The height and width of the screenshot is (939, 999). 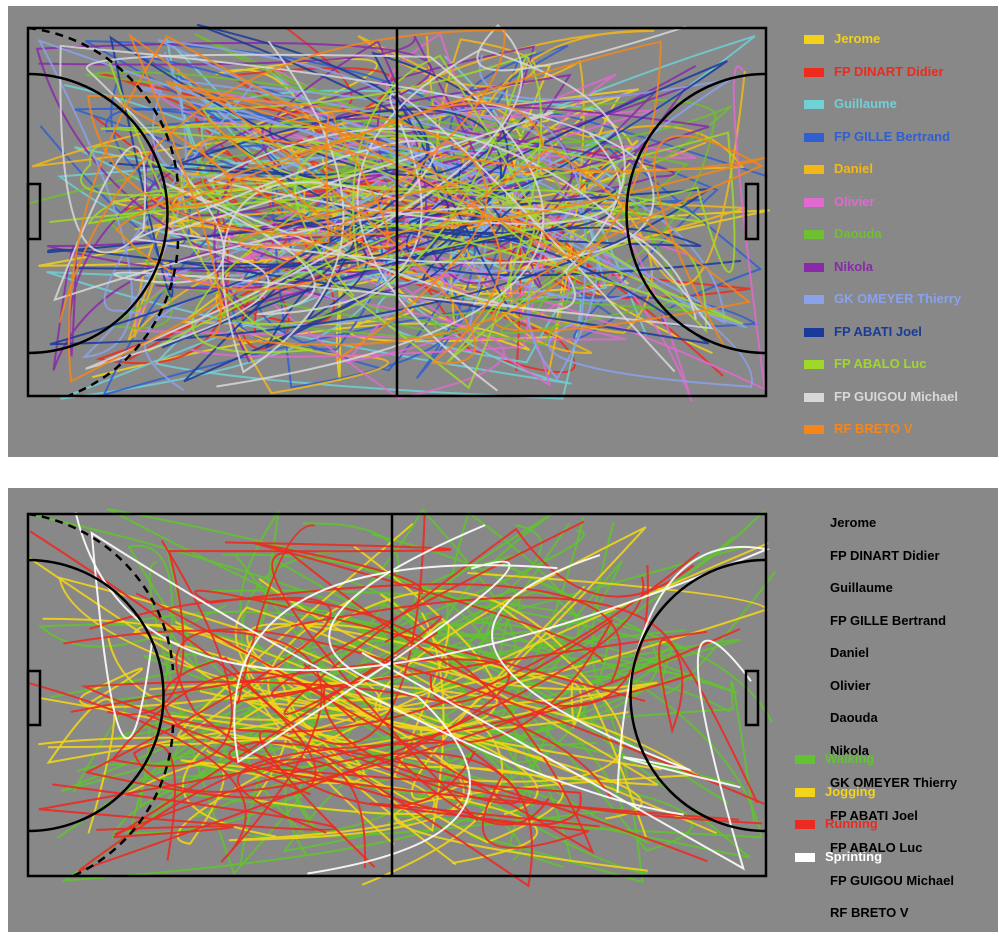 I want to click on player-name-label: FP ABALO Luc, so click(x=876, y=847).